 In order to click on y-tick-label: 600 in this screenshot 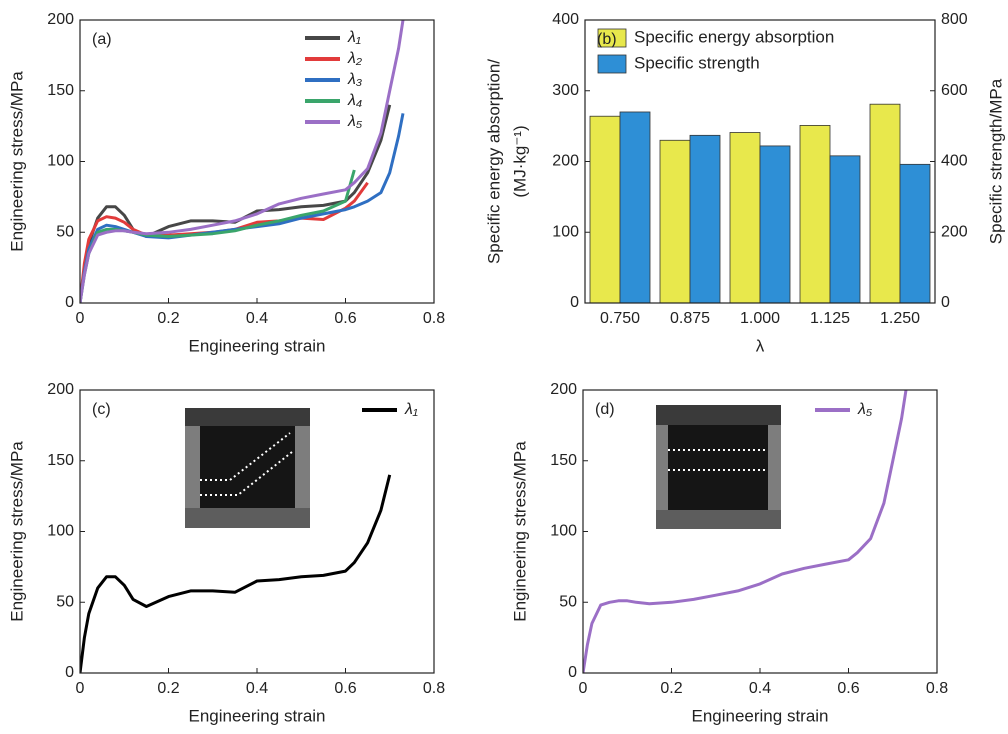, I will do `click(954, 90)`.